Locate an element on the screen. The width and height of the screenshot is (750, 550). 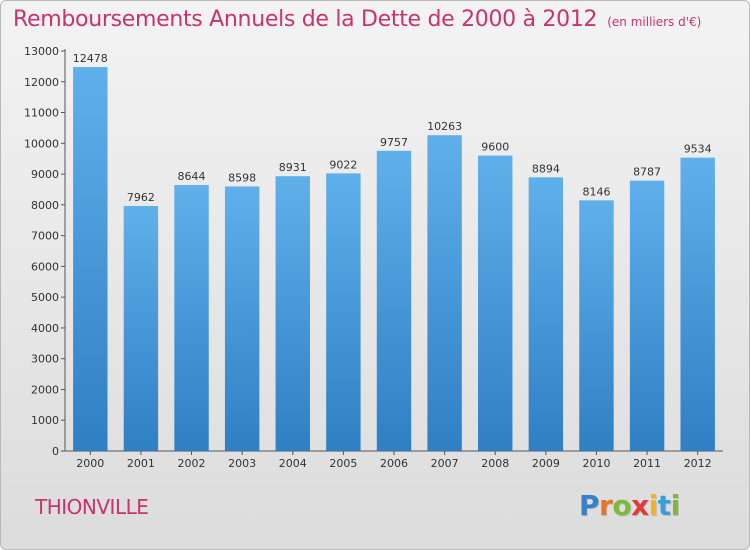
data-label: 9600 is located at coordinates (495, 147).